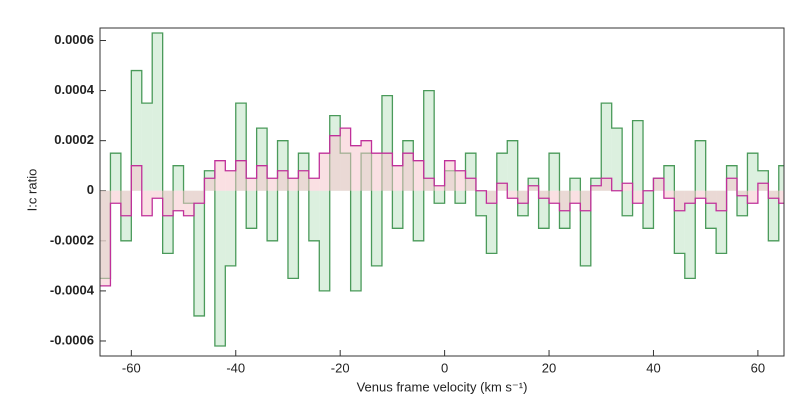  Describe the element at coordinates (131, 367) in the screenshot. I see `x-tick-label: -60` at that location.